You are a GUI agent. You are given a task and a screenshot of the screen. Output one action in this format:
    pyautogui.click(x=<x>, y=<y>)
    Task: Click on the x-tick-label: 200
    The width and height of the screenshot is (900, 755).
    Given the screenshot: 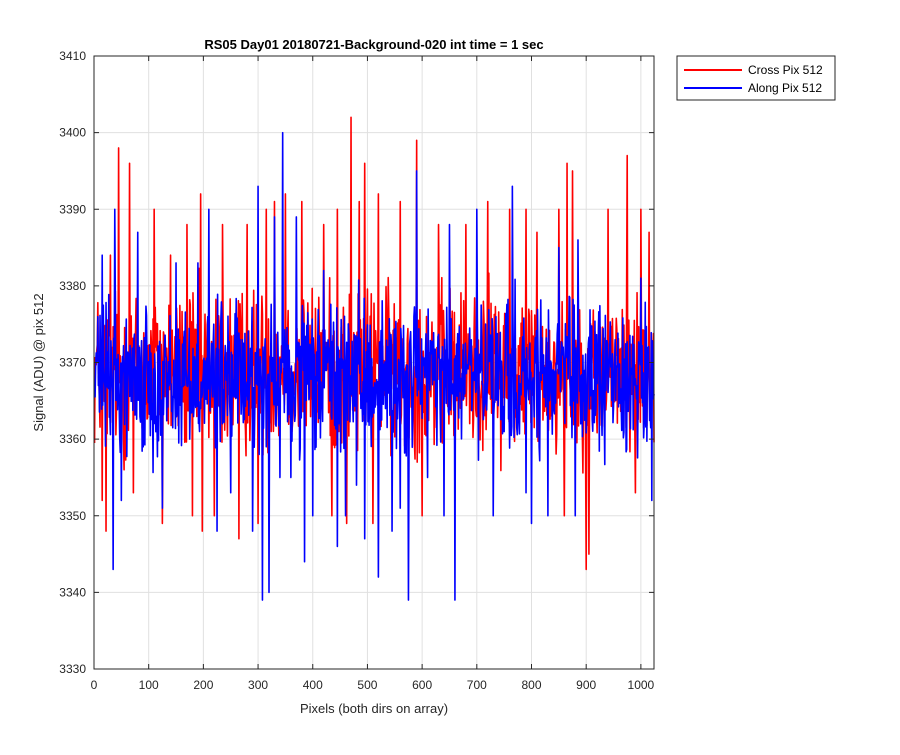 What is the action you would take?
    pyautogui.click(x=203, y=685)
    